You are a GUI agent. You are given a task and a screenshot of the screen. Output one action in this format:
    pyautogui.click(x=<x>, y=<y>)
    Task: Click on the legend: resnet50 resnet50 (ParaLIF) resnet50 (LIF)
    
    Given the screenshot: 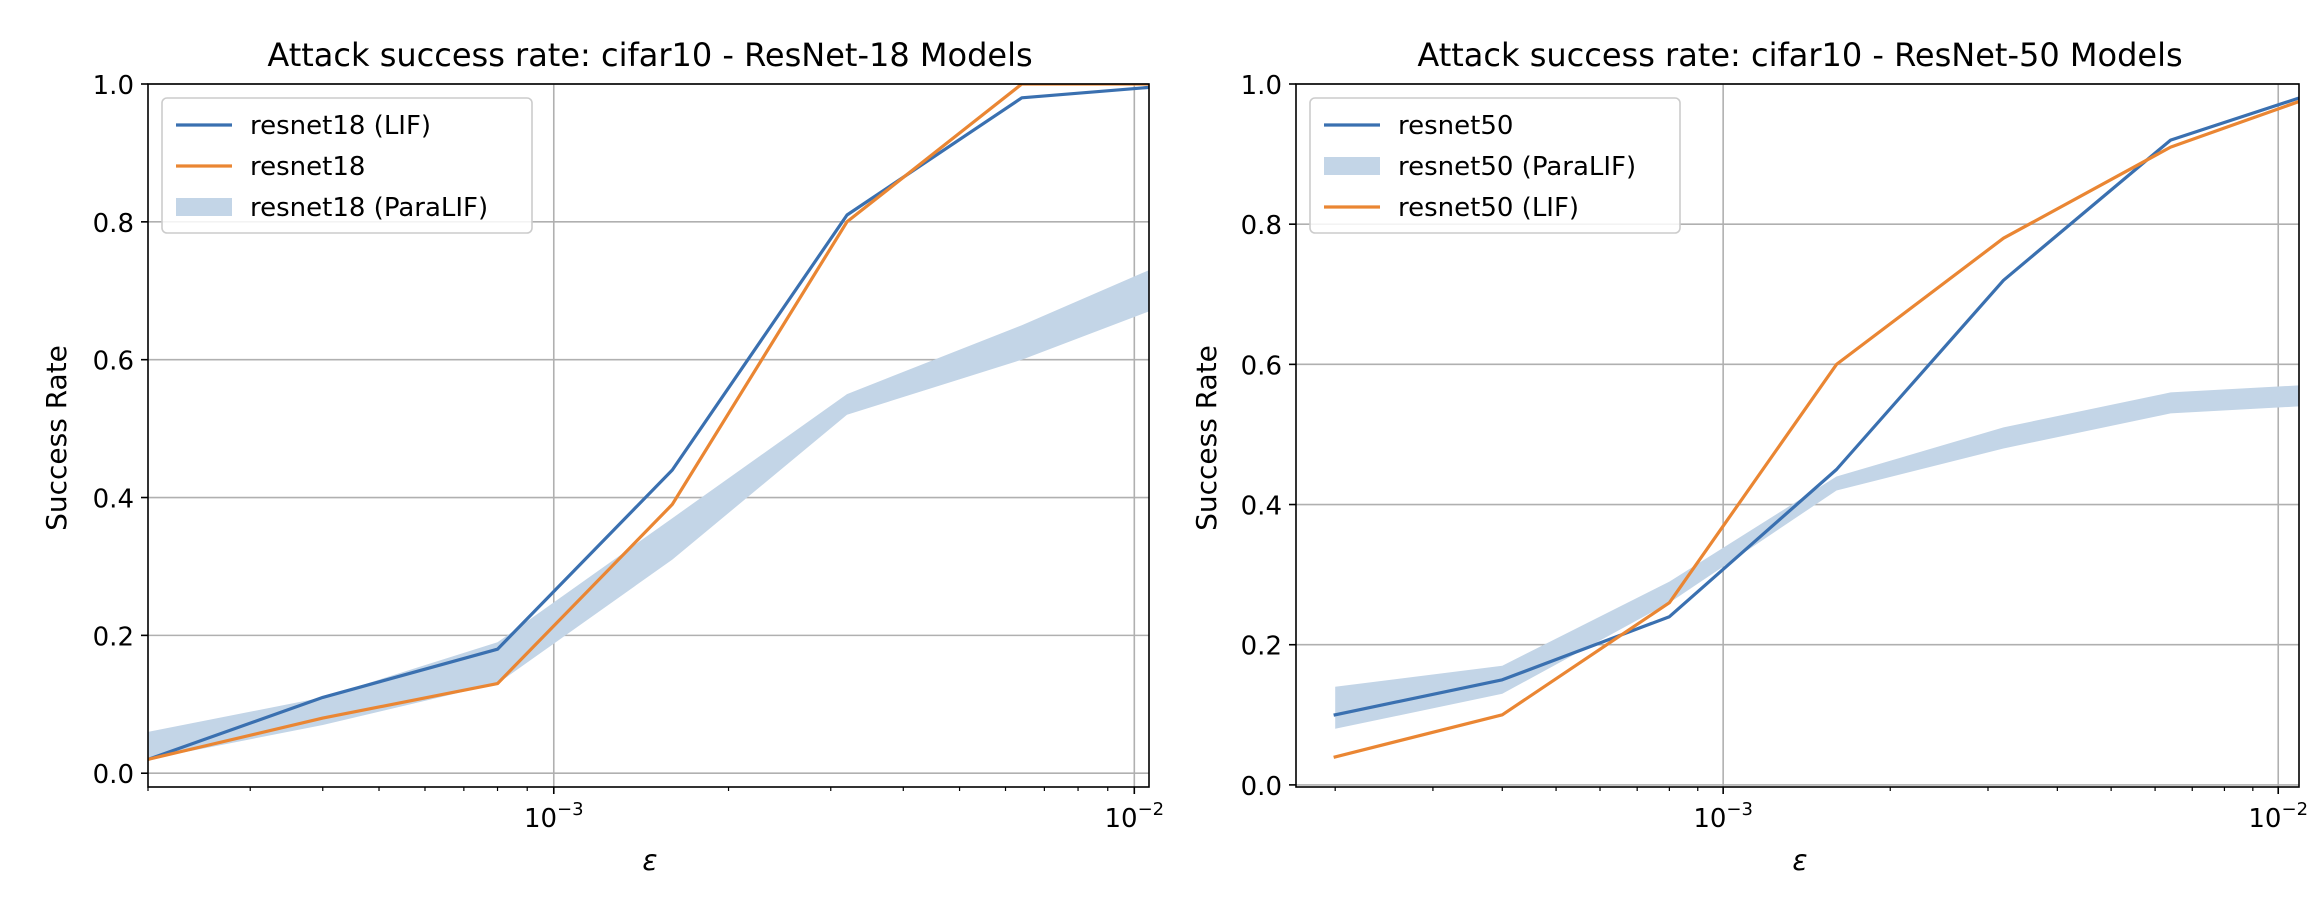 What is the action you would take?
    pyautogui.click(x=1495, y=165)
    